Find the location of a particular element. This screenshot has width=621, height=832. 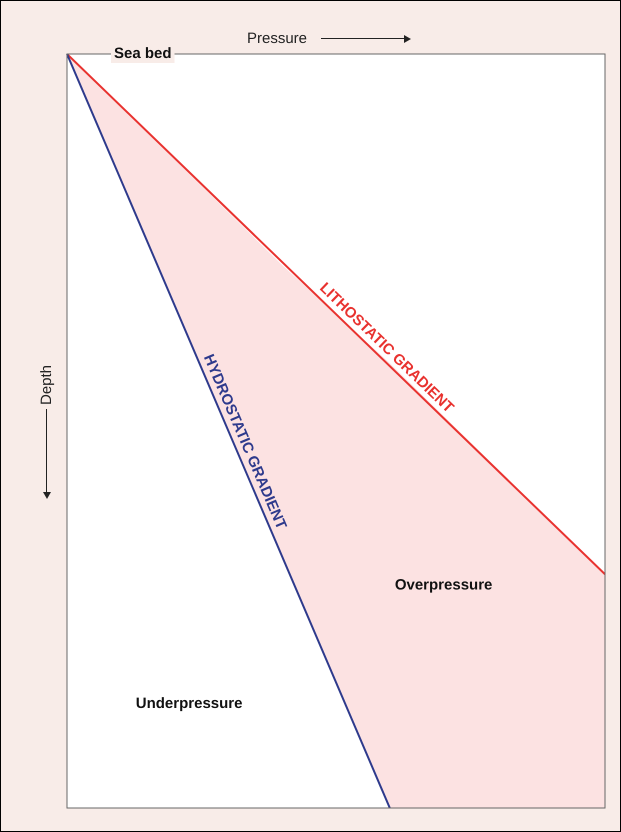

annotation: Underpressure is located at coordinates (189, 703).